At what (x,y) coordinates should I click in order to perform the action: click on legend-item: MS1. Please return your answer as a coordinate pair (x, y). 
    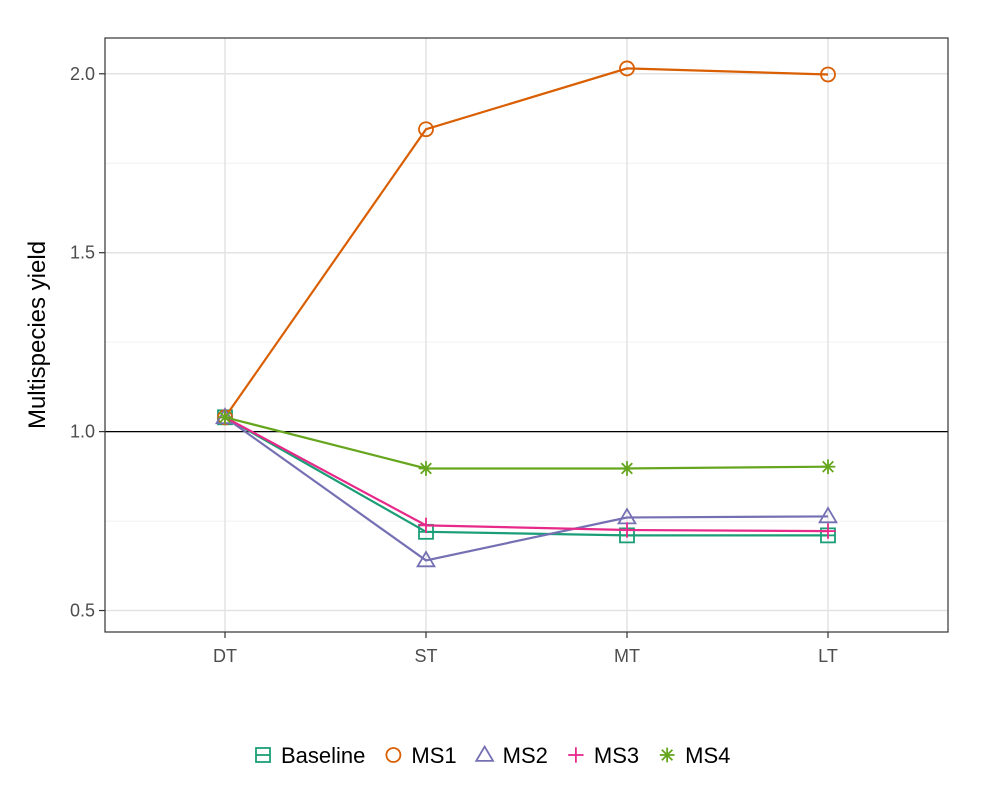
    Looking at the image, I should click on (421, 755).